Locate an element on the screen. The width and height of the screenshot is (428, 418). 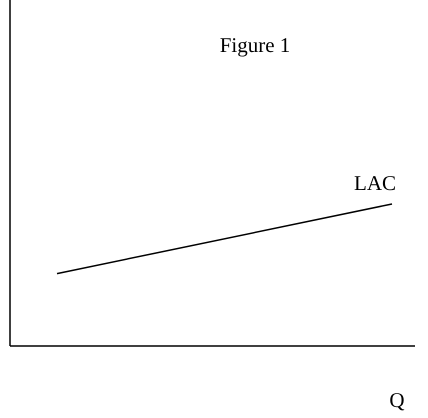
x-axis-title: Q is located at coordinates (397, 400).